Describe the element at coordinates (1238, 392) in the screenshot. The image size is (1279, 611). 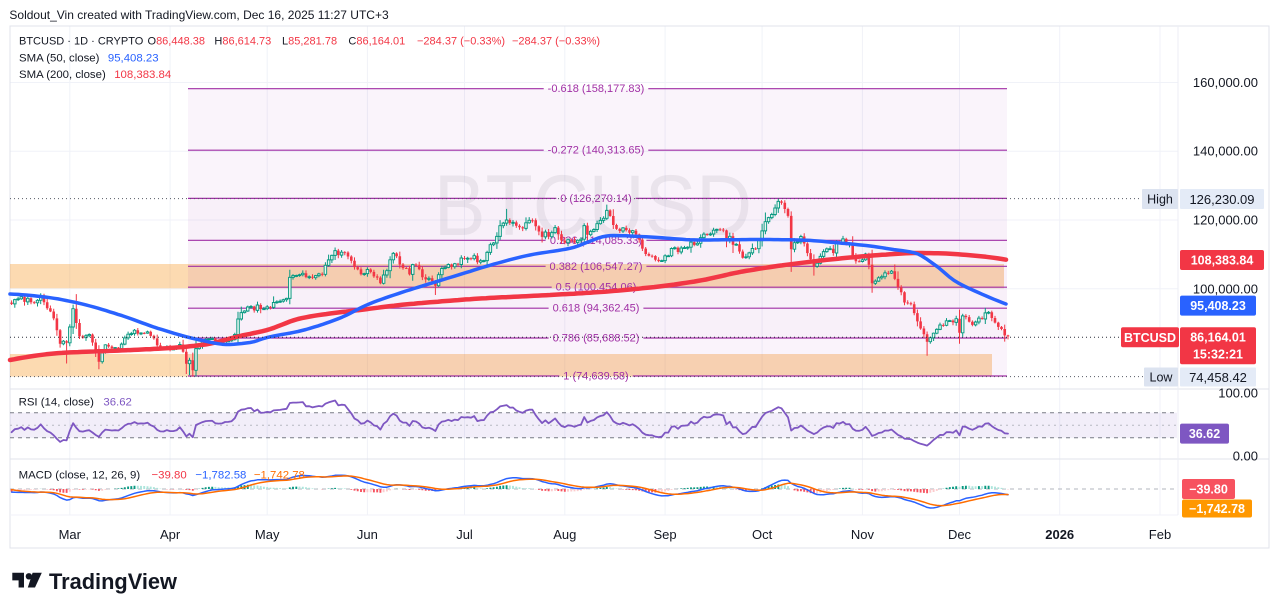
I see `svg-text: 100.00` at that location.